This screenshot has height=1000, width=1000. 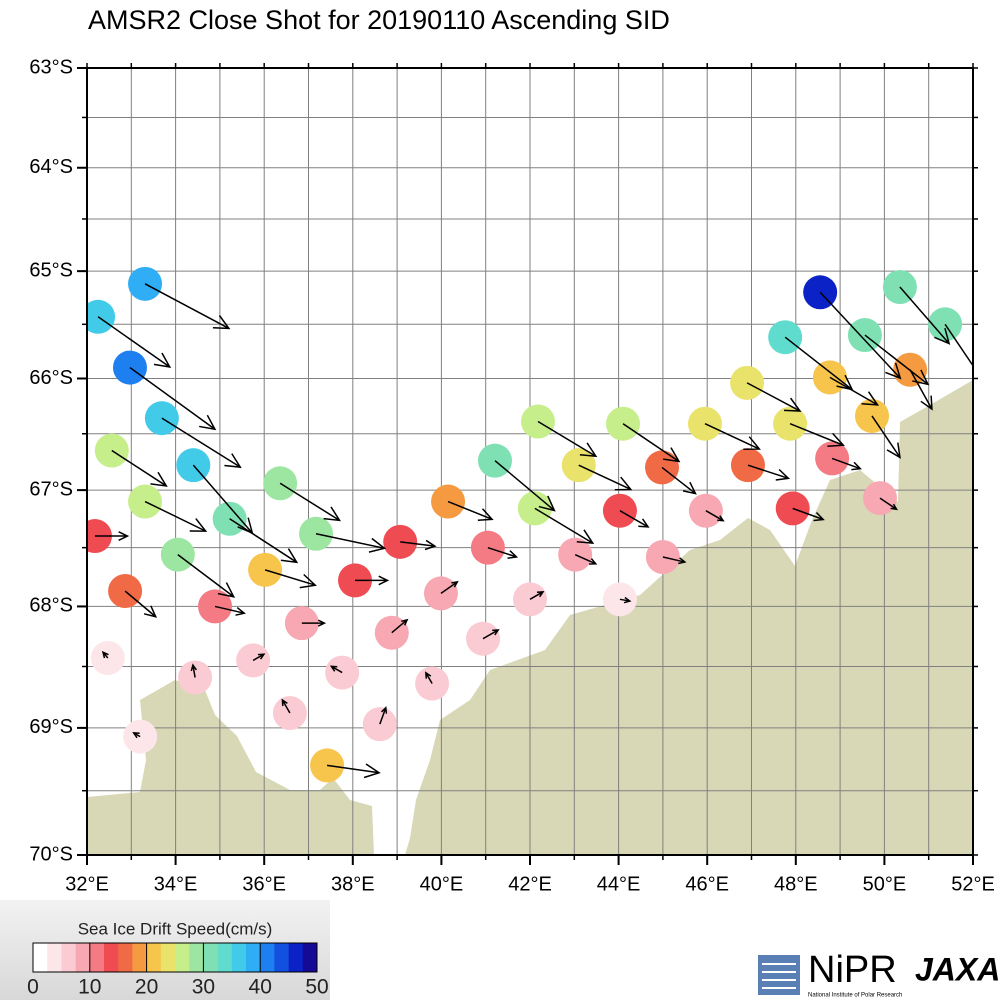 What do you see at coordinates (316, 987) in the screenshot?
I see `colorbar-tick-label: 50` at bounding box center [316, 987].